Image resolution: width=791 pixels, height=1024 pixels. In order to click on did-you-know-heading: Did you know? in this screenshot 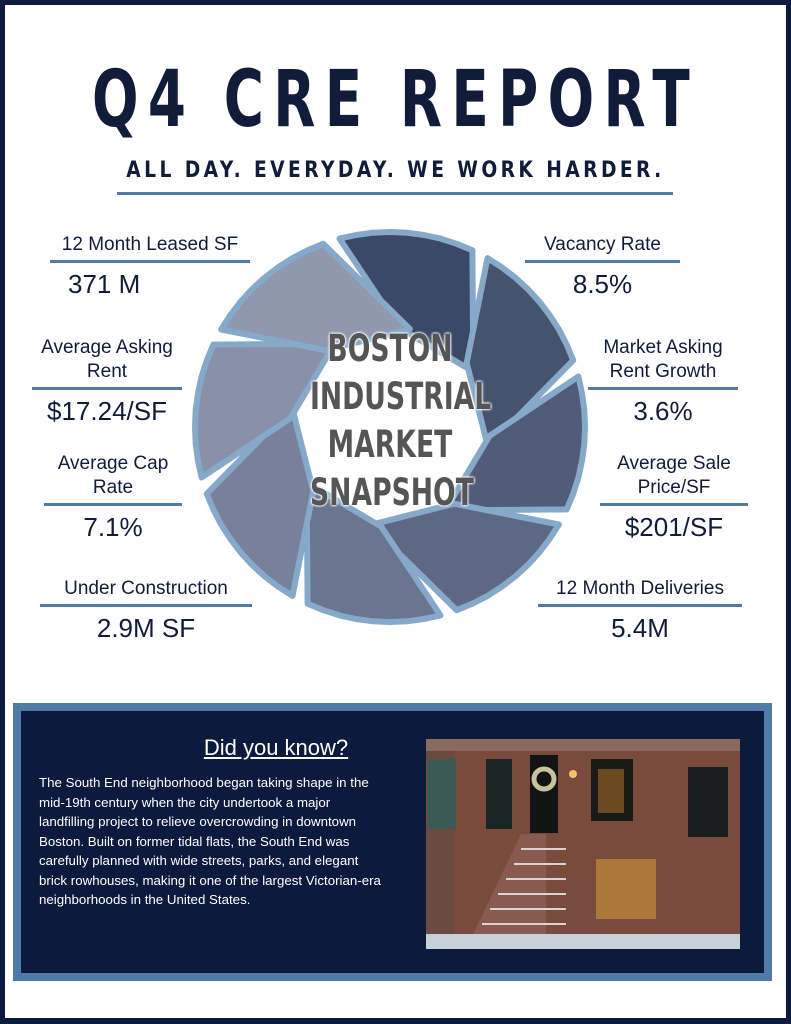, I will do `click(276, 747)`.